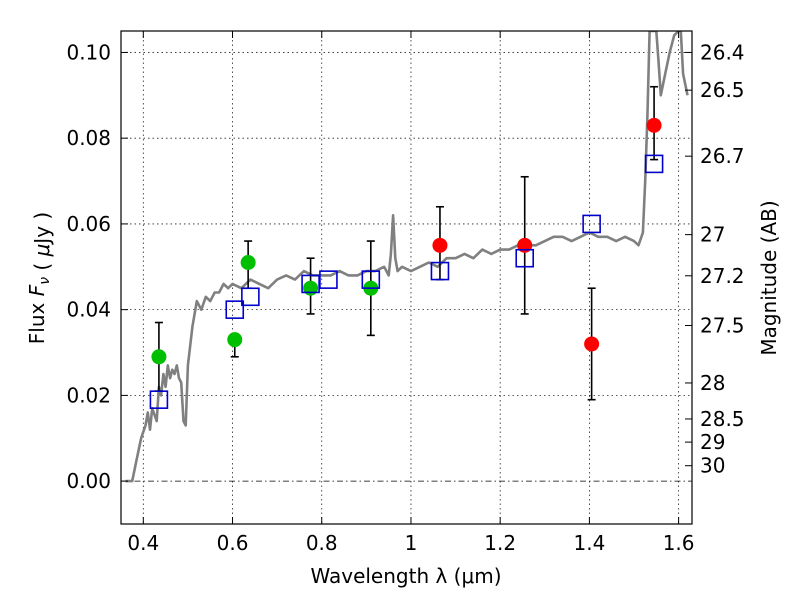  What do you see at coordinates (405, 576) in the screenshot?
I see `x-axis-label: Wavelength λ (μm)` at bounding box center [405, 576].